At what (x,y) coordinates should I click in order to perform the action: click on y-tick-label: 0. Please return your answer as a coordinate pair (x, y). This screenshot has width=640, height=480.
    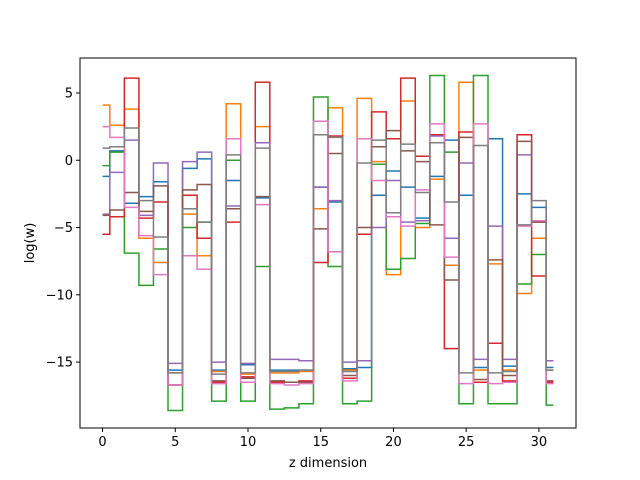
    Looking at the image, I should click on (69, 161).